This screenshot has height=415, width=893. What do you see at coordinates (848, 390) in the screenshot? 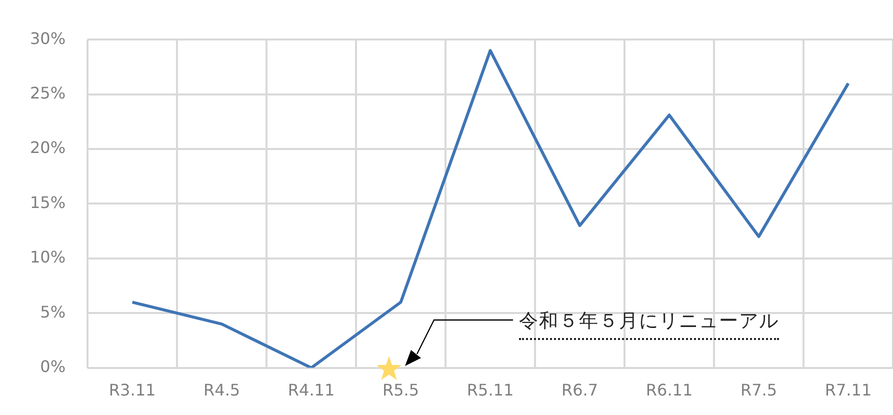
I see `x-tick-label: R7.11` at bounding box center [848, 390].